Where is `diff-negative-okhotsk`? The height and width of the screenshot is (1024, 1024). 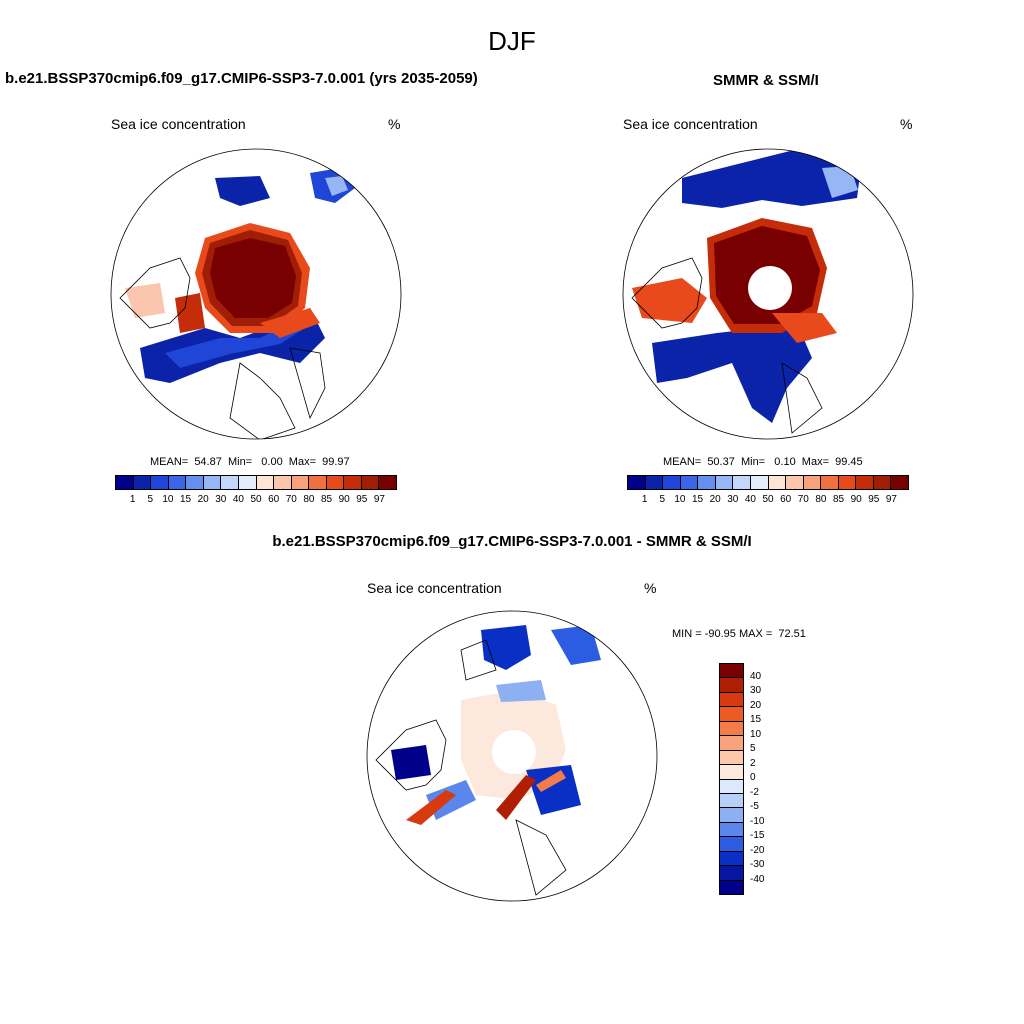 diff-negative-okhotsk is located at coordinates (506, 647).